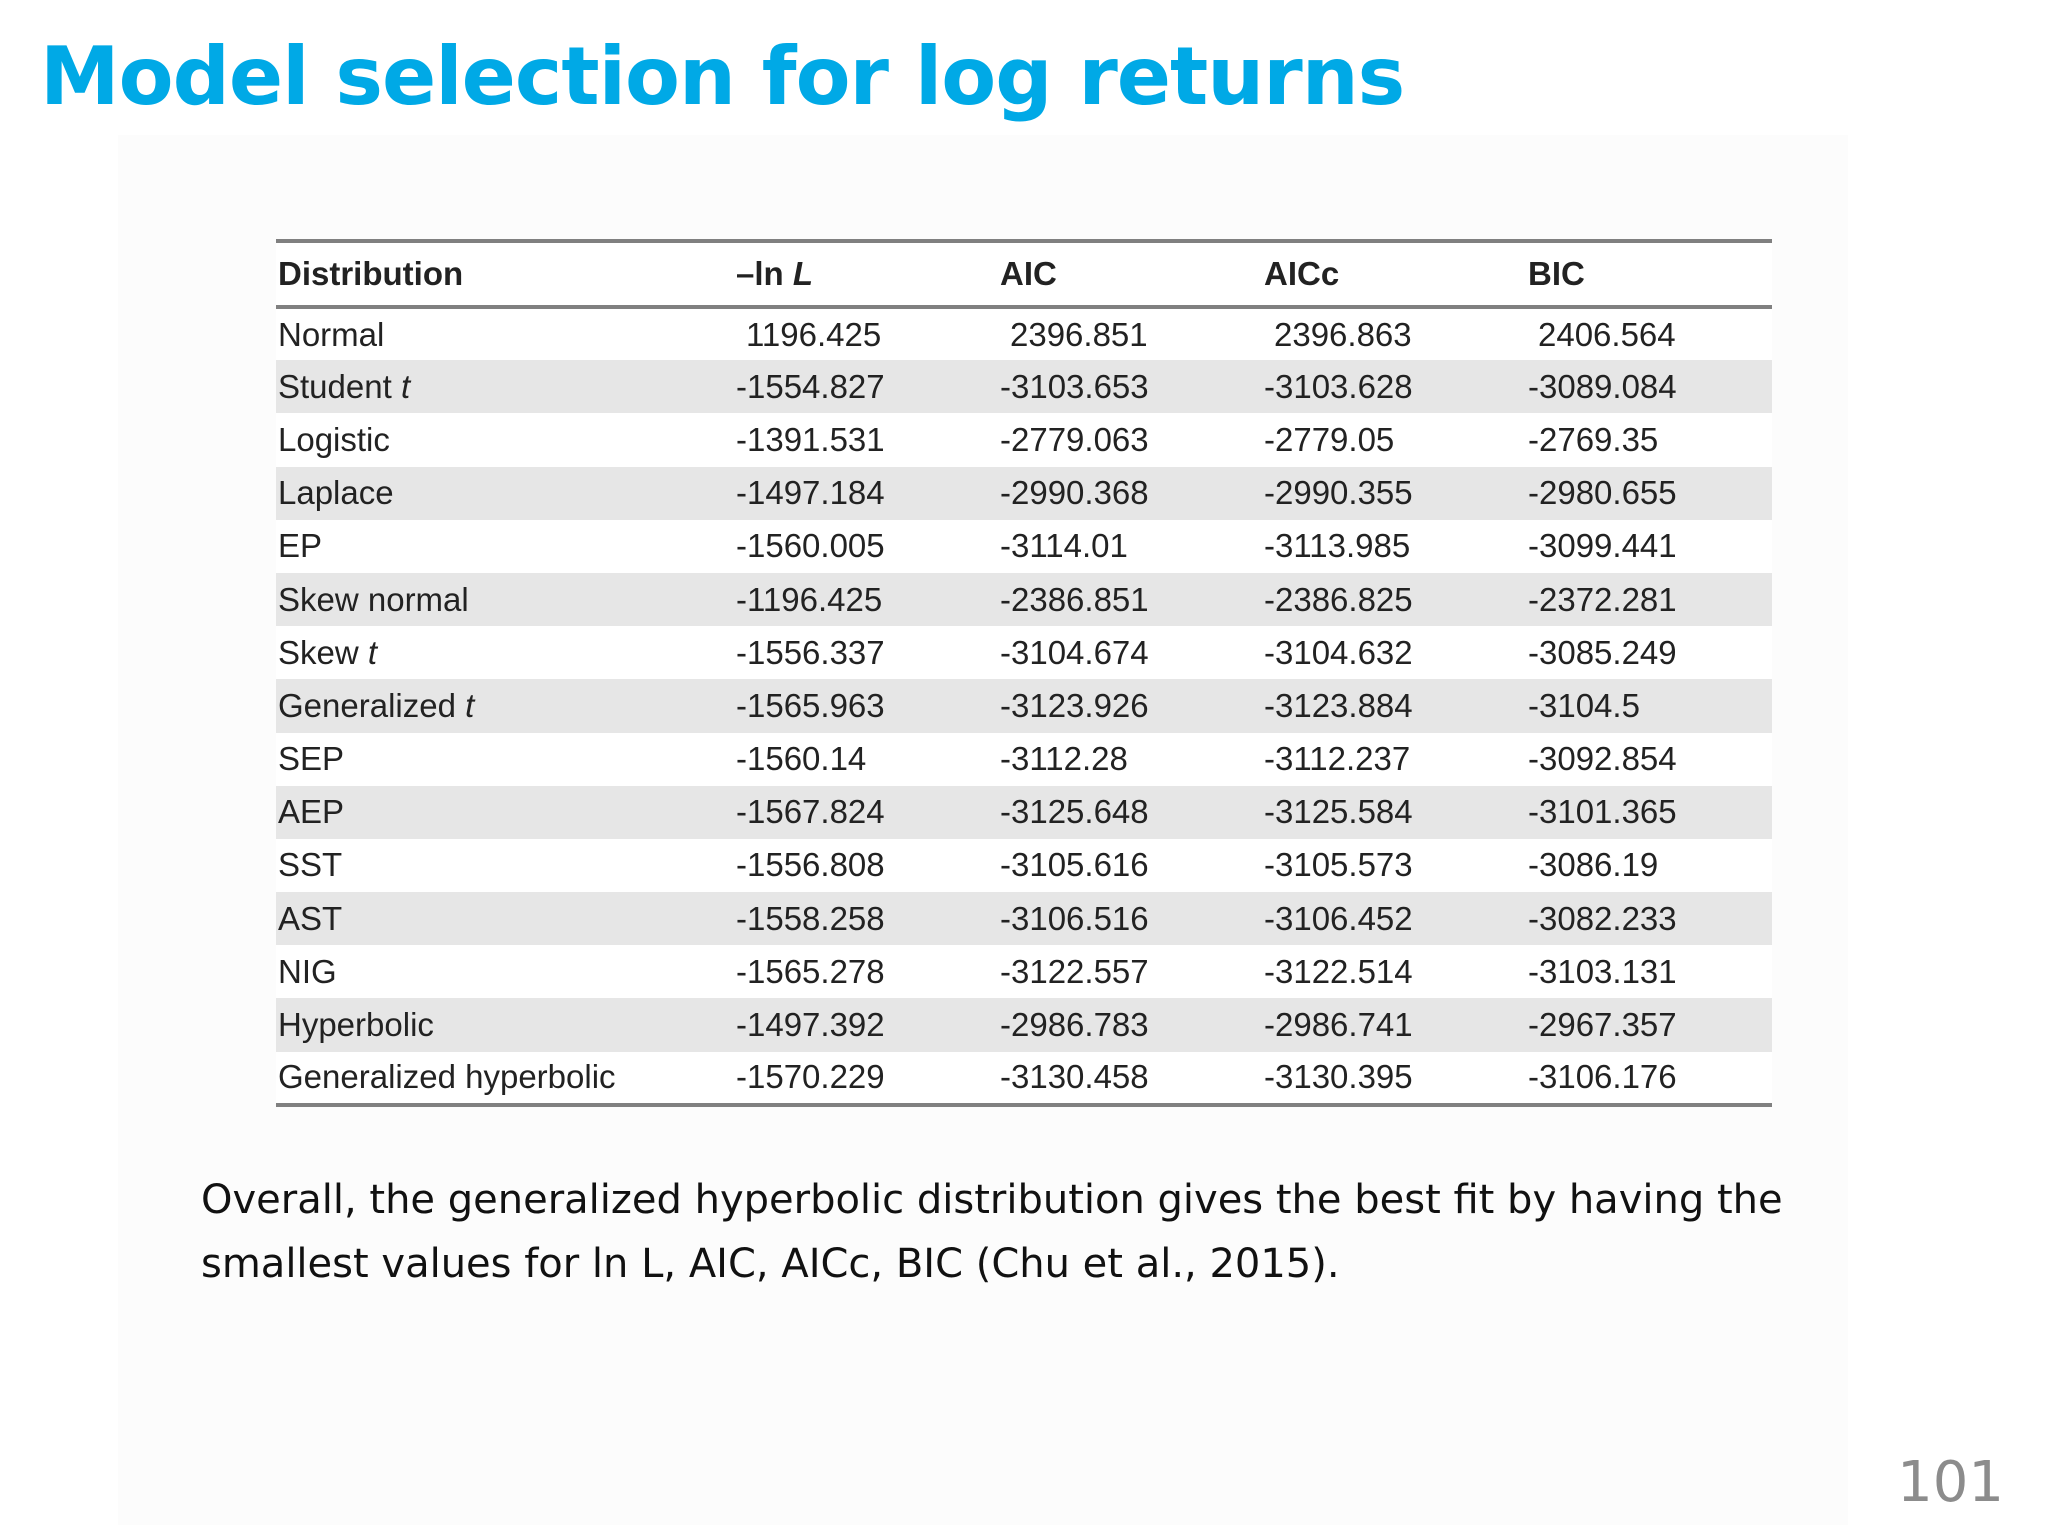  What do you see at coordinates (810, 546) in the screenshot?
I see `neg-ln-l-cell: -1560.005` at bounding box center [810, 546].